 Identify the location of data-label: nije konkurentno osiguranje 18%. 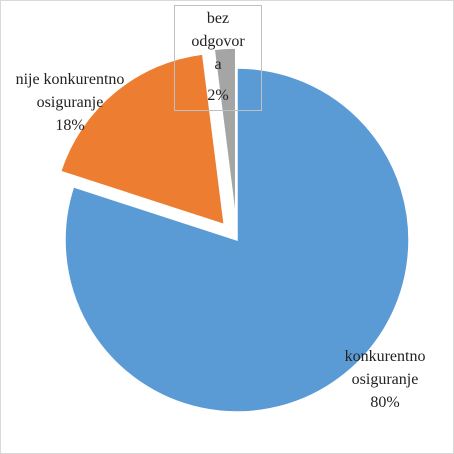
(70, 102).